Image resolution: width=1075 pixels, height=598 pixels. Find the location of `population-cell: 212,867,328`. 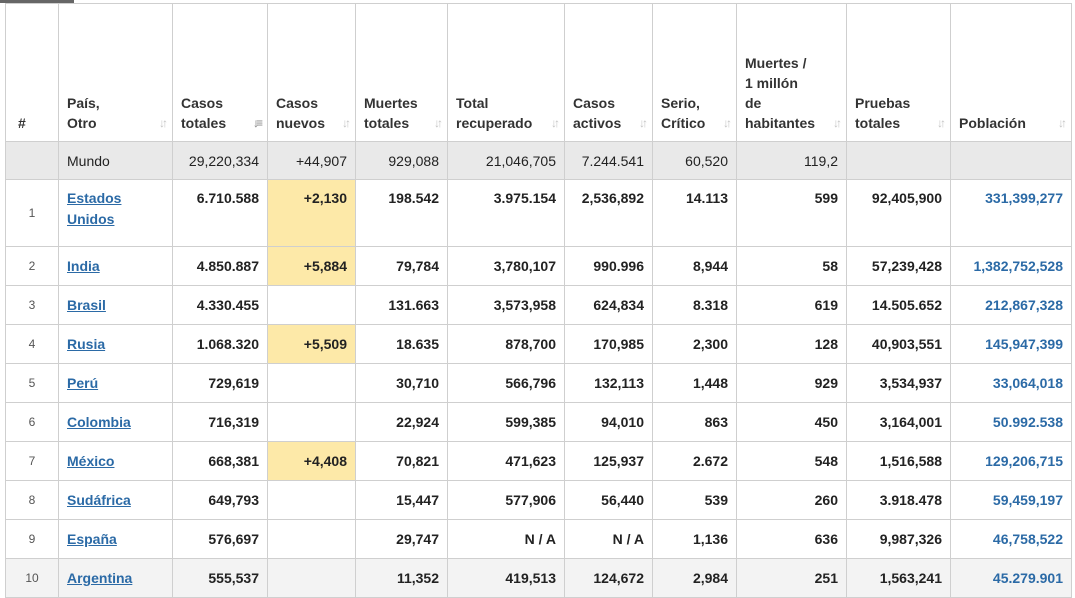

population-cell: 212,867,328 is located at coordinates (1011, 305).